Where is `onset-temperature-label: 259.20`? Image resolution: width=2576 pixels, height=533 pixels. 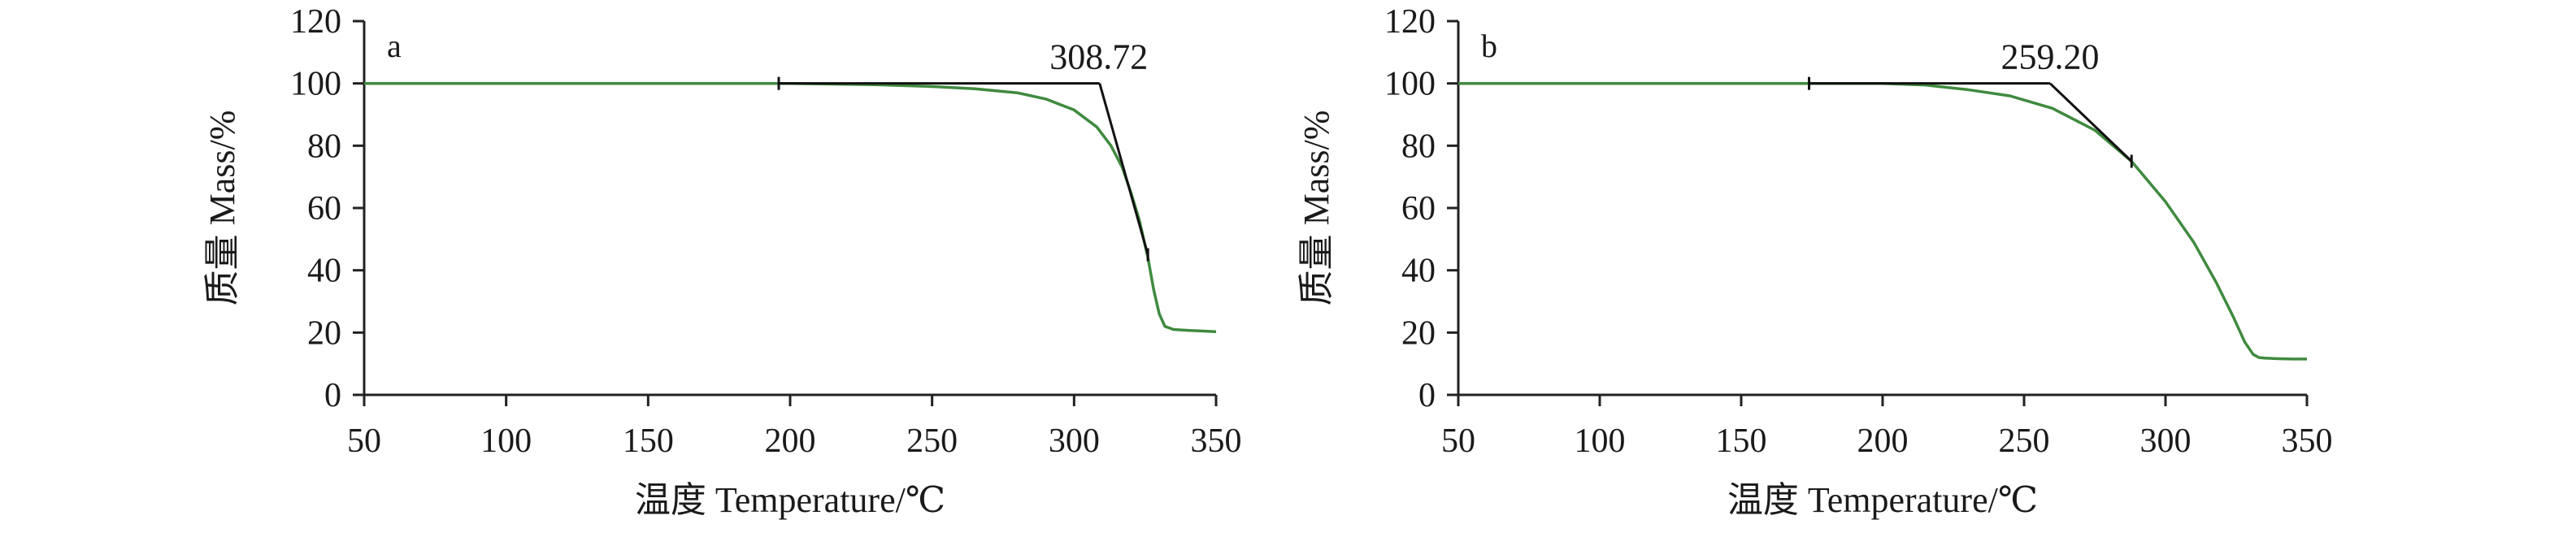
onset-temperature-label: 259.20 is located at coordinates (2050, 57).